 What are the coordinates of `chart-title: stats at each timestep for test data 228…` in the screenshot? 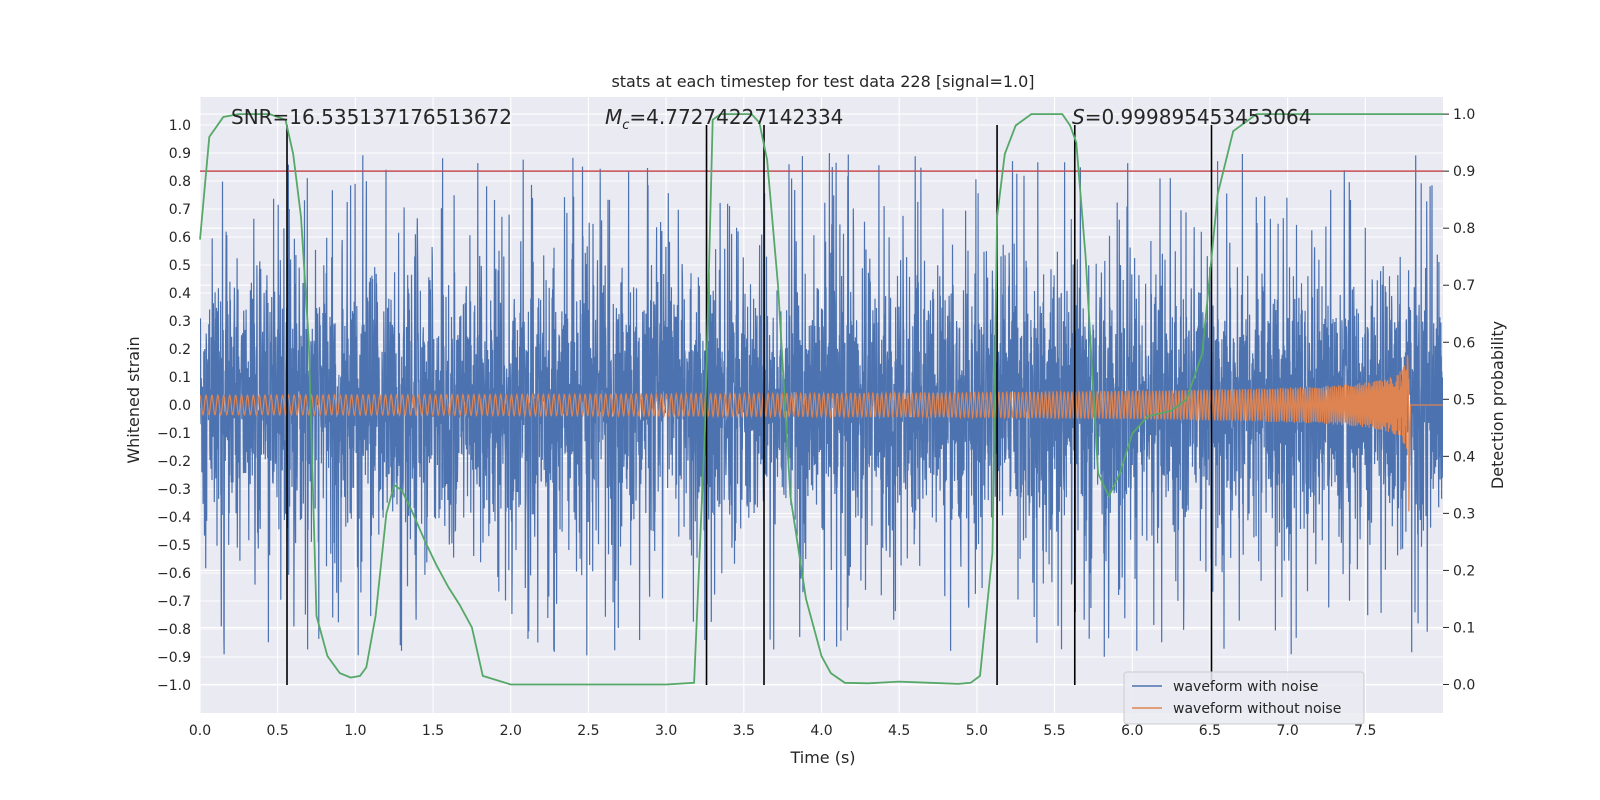 It's located at (822, 81).